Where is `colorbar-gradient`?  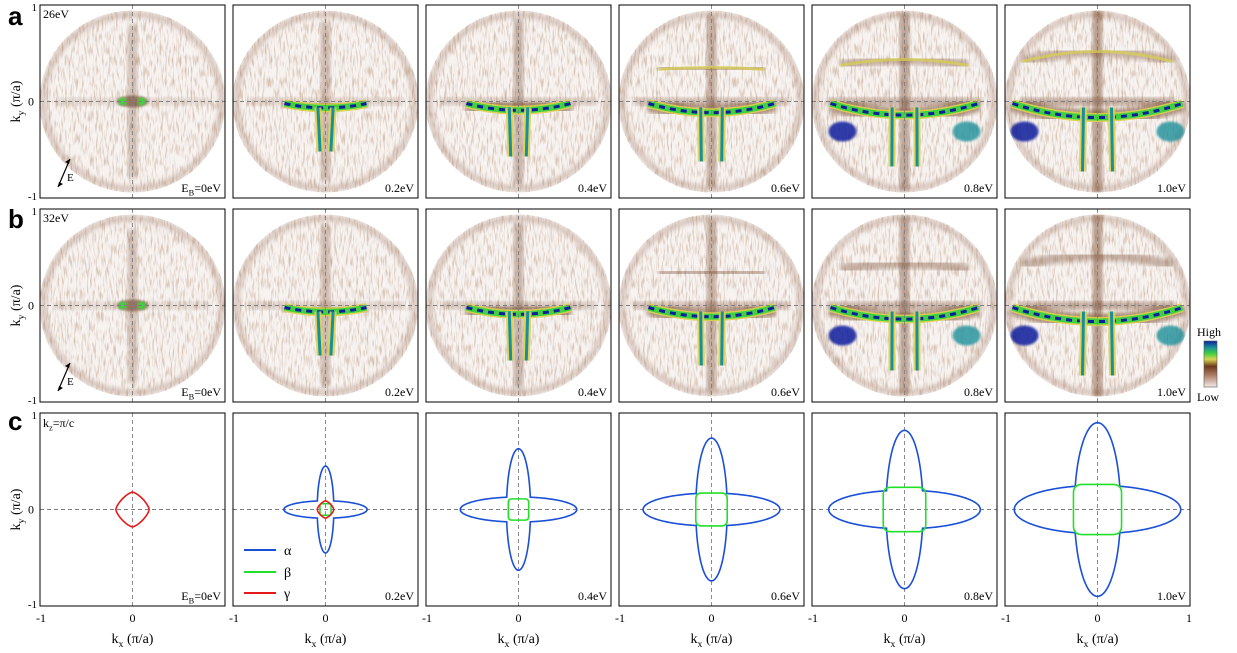 colorbar-gradient is located at coordinates (1210, 364).